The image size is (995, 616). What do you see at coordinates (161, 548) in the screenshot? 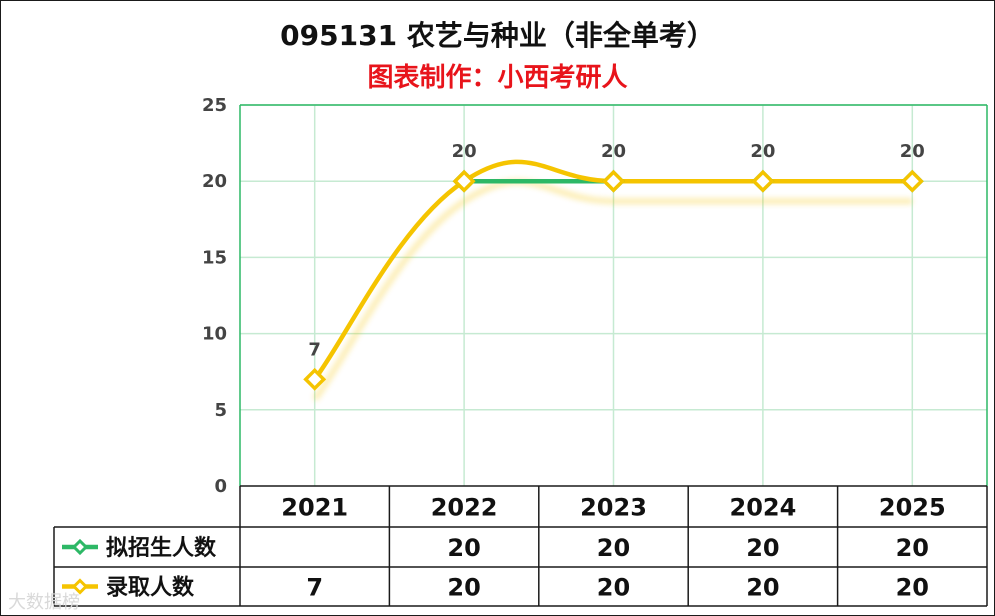
I see `legend-series-name: 拟招生人数` at bounding box center [161, 548].